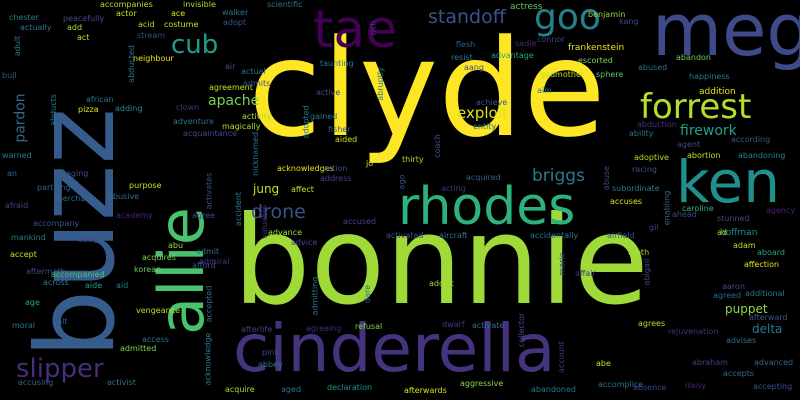  I want to click on word-acknowledges: acknowledges, so click(305, 168).